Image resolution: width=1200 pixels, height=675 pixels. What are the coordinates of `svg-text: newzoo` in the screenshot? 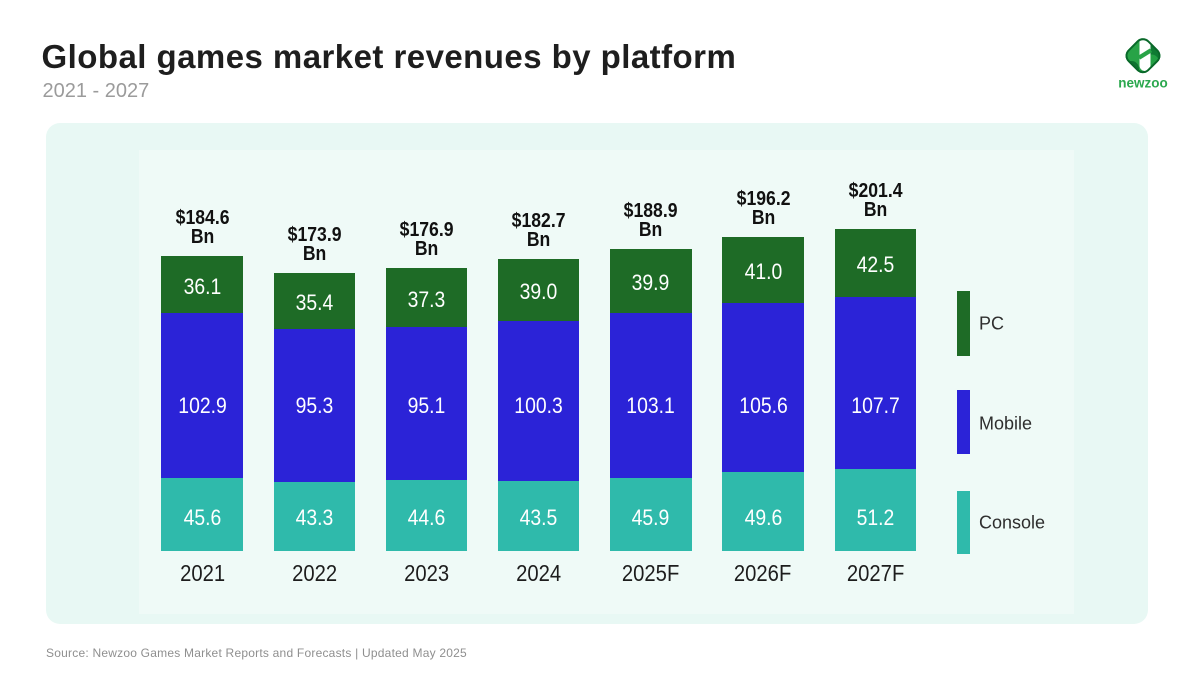 It's located at (1143, 83).